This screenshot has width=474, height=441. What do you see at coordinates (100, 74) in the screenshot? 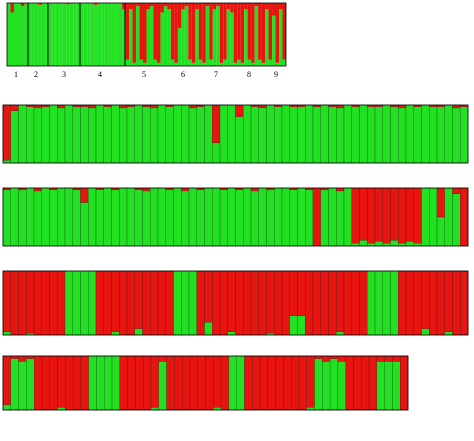
I see `group-label: 4` at bounding box center [100, 74].